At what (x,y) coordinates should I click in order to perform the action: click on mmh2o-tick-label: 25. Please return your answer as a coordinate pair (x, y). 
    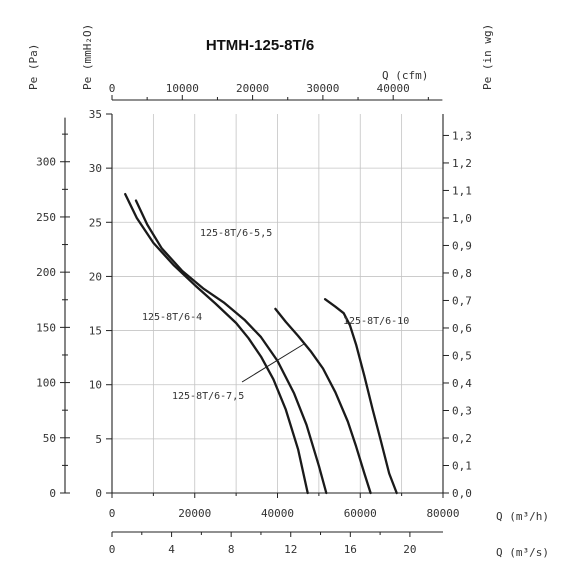
    Looking at the image, I should click on (95, 222).